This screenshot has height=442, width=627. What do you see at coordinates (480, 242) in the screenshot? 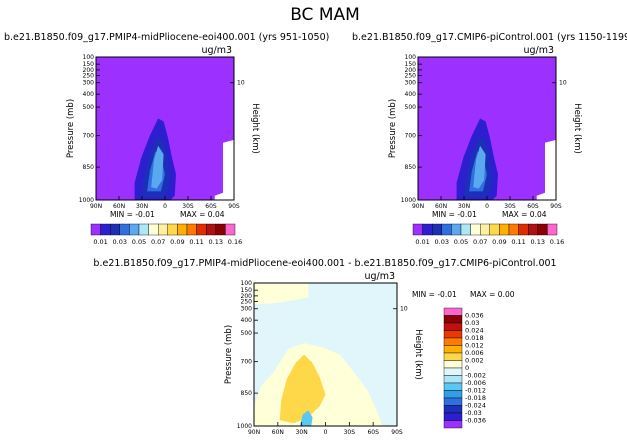
I see `colorbar-label: 0.07` at bounding box center [480, 242].